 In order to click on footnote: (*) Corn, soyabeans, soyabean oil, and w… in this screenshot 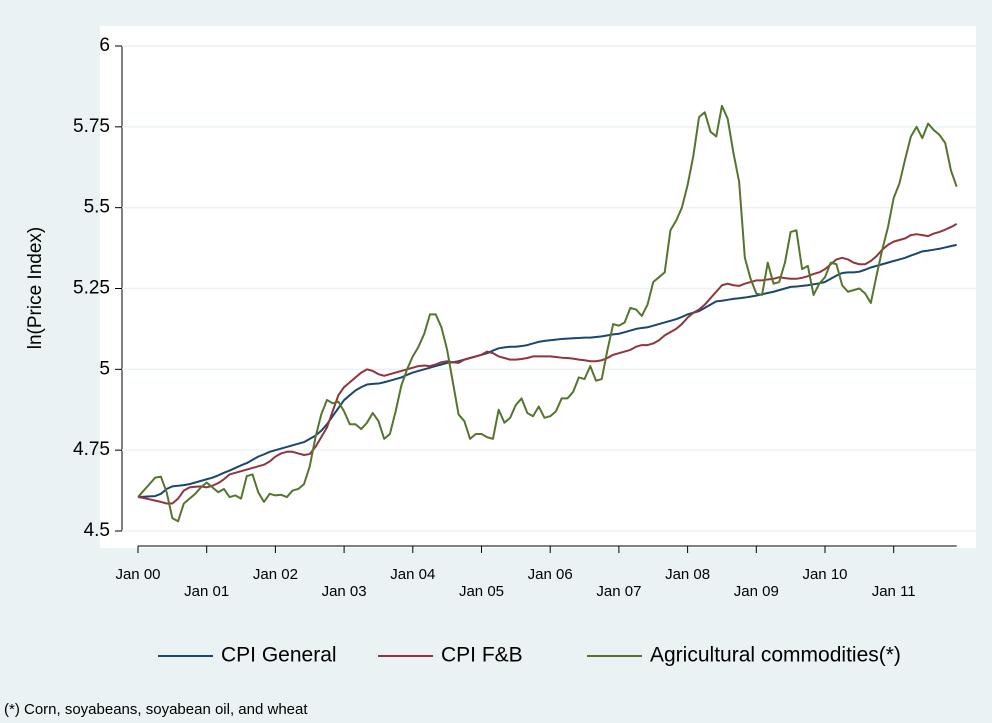, I will do `click(156, 709)`.